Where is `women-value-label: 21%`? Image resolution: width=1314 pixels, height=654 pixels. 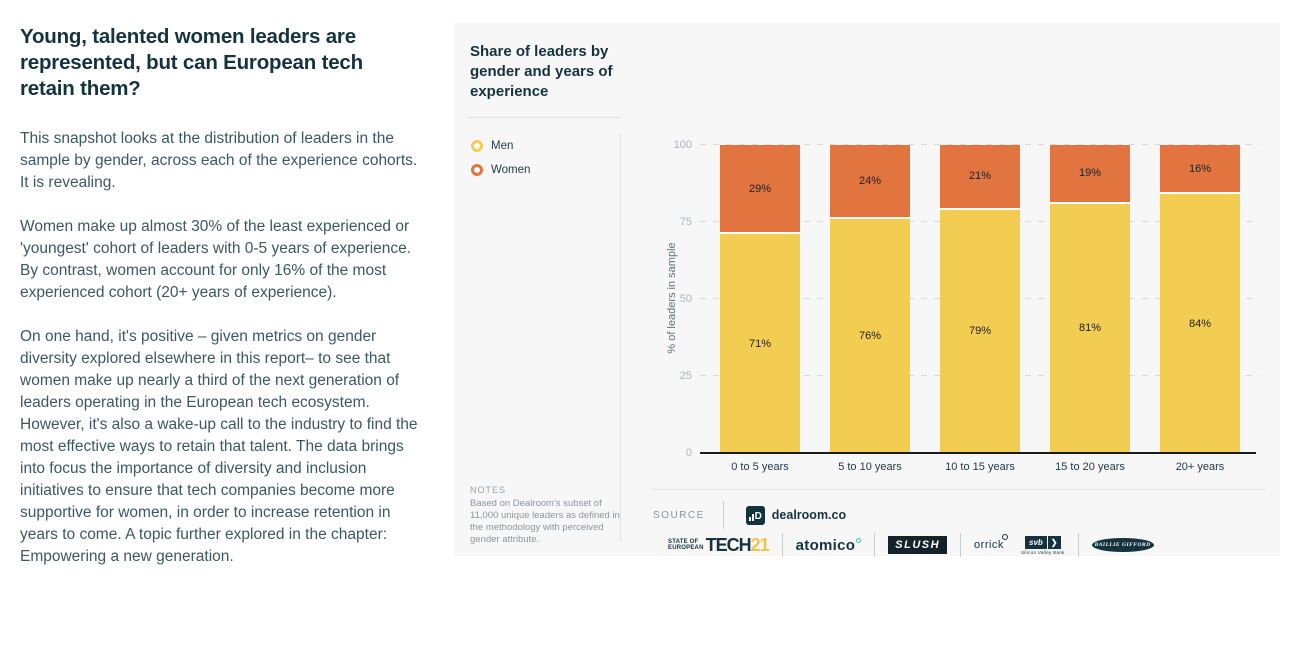
women-value-label: 21% is located at coordinates (980, 176).